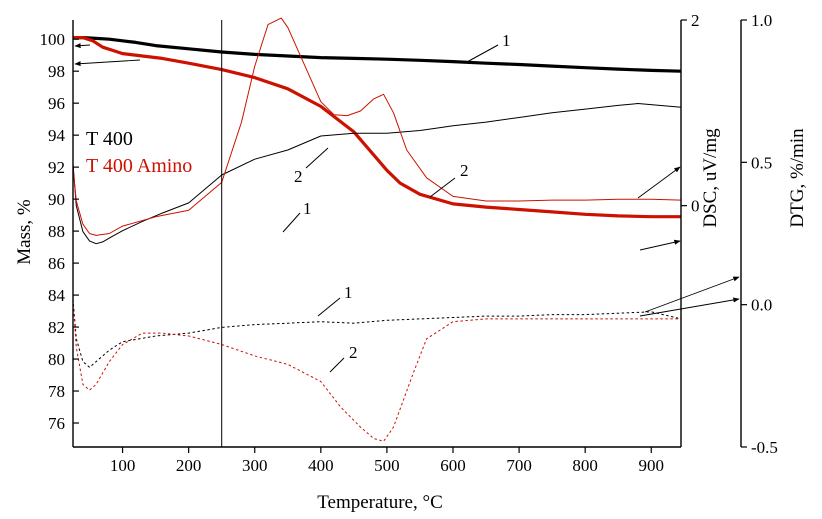 The height and width of the screenshot is (519, 822). What do you see at coordinates (56, 231) in the screenshot?
I see `mass-tick-label: 88` at bounding box center [56, 231].